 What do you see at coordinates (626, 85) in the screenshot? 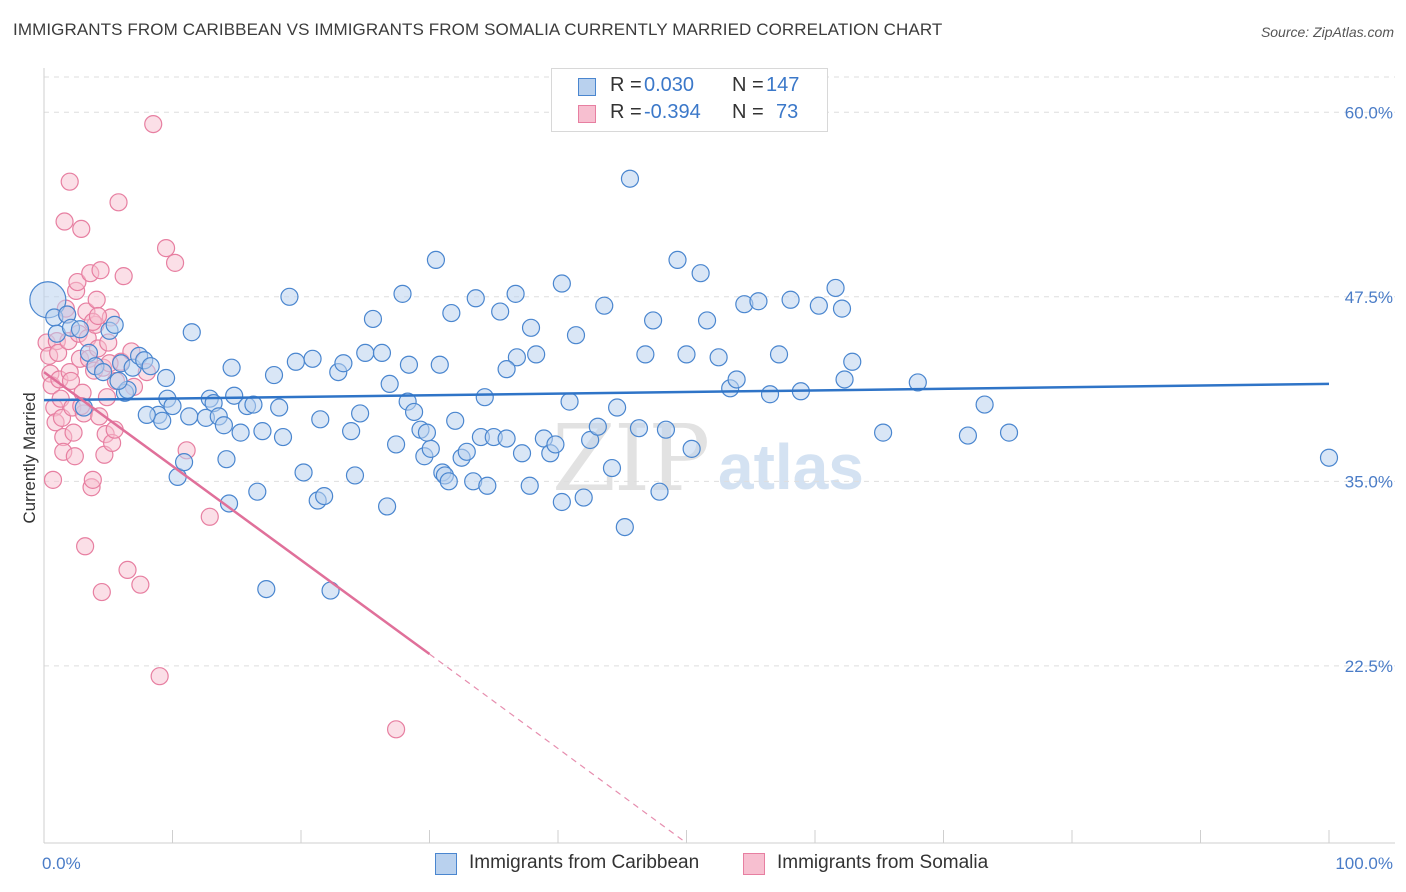
I see `legend-r-label: R =` at bounding box center [626, 85].